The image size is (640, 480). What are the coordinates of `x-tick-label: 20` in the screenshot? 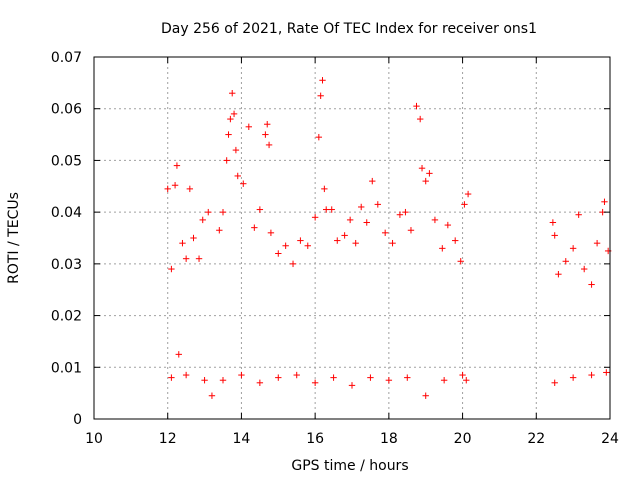 It's located at (463, 439).